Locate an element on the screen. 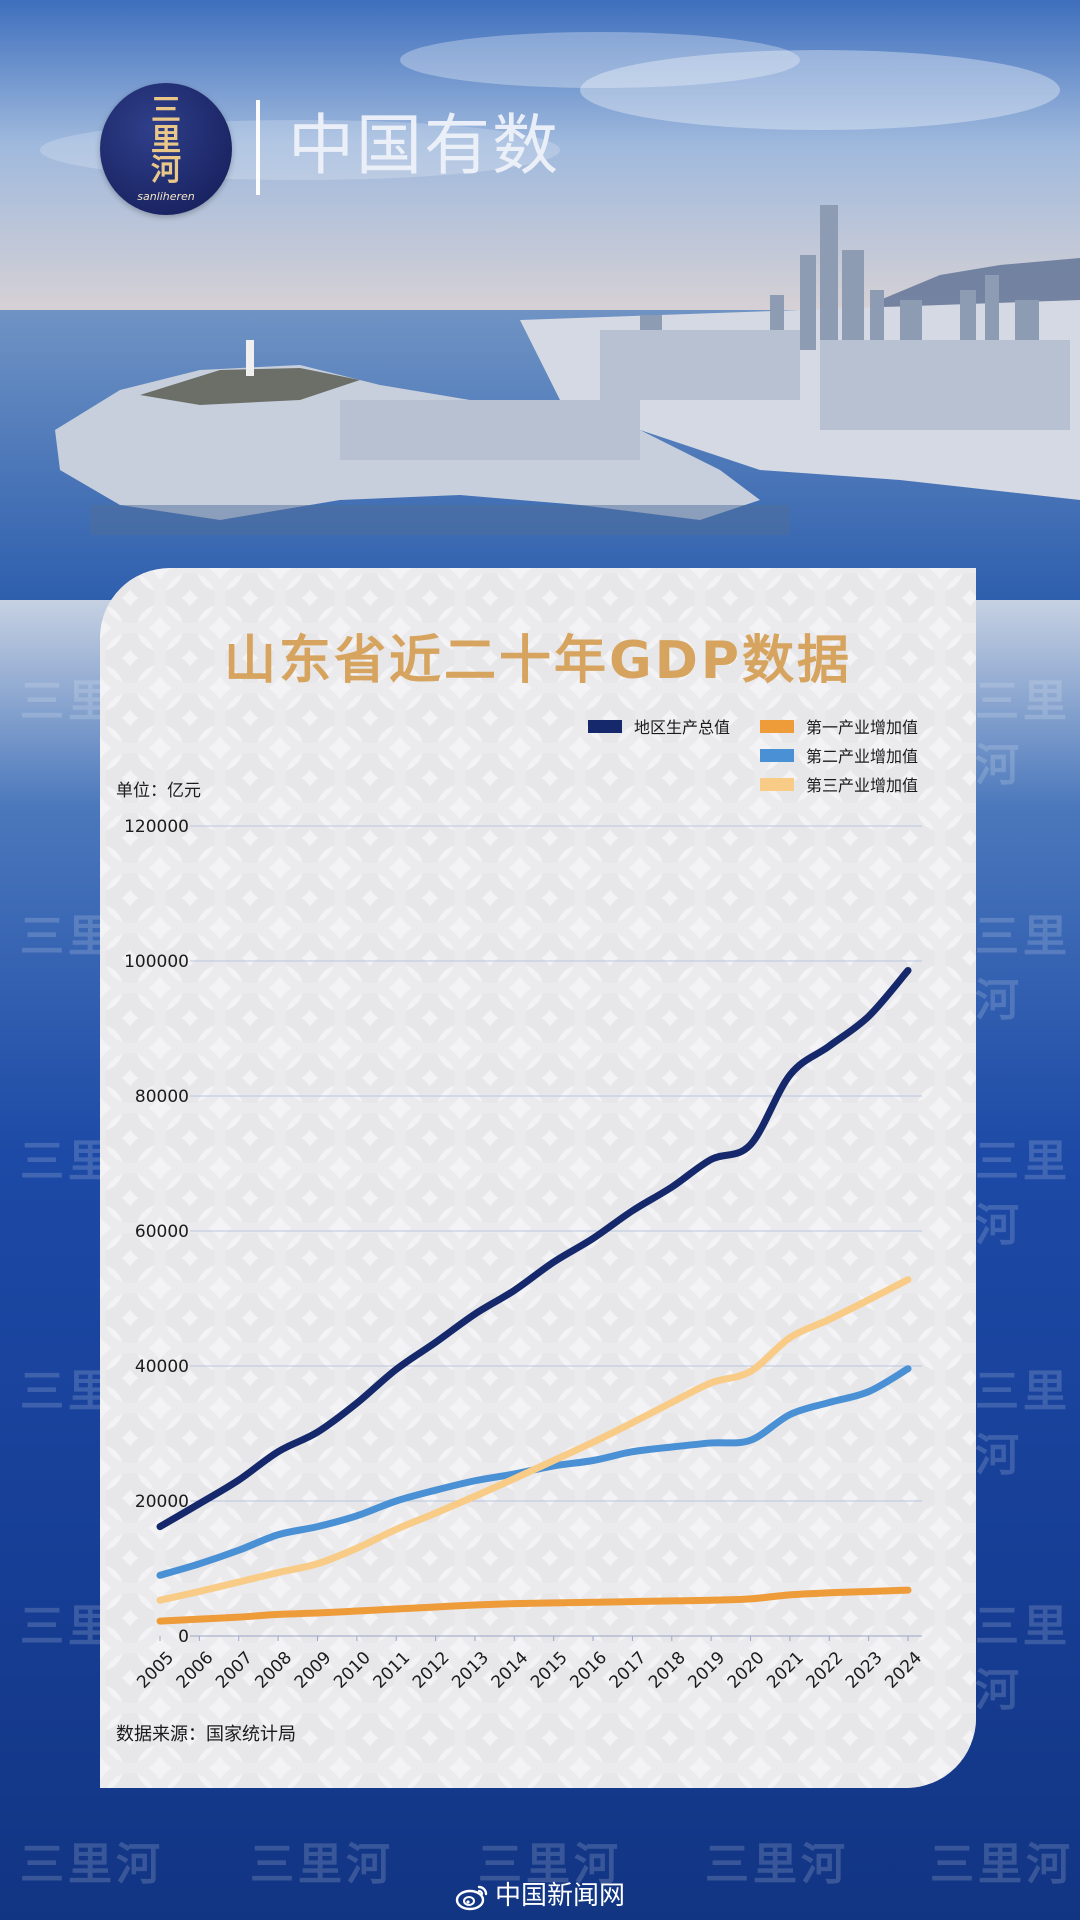  x-tick-label: 2006 is located at coordinates (195, 1670).